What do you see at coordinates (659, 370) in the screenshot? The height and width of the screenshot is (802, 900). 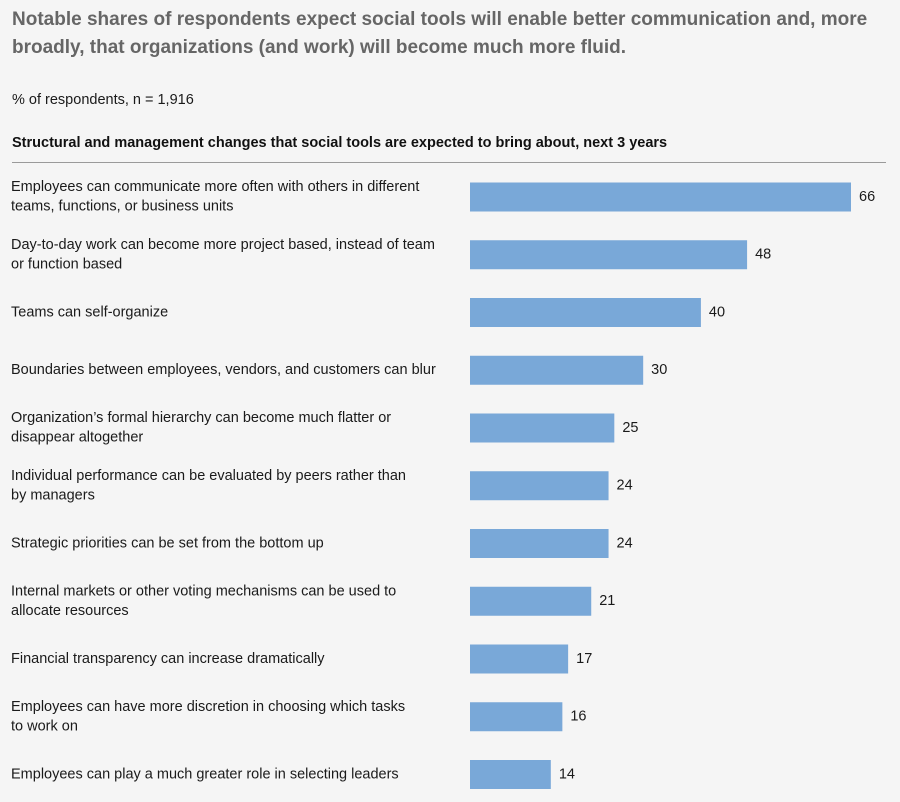 I see `value-label: 30` at bounding box center [659, 370].